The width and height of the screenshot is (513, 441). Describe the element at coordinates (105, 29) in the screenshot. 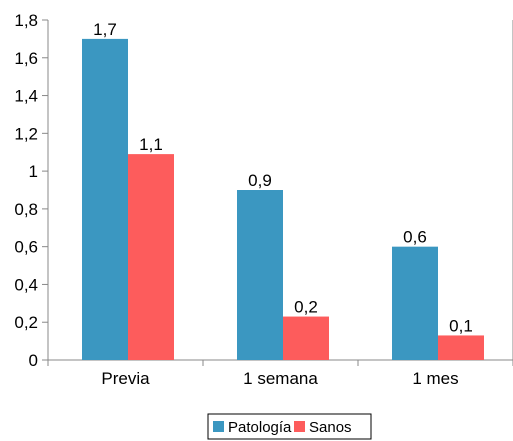

I see `data-label: 1,7` at that location.